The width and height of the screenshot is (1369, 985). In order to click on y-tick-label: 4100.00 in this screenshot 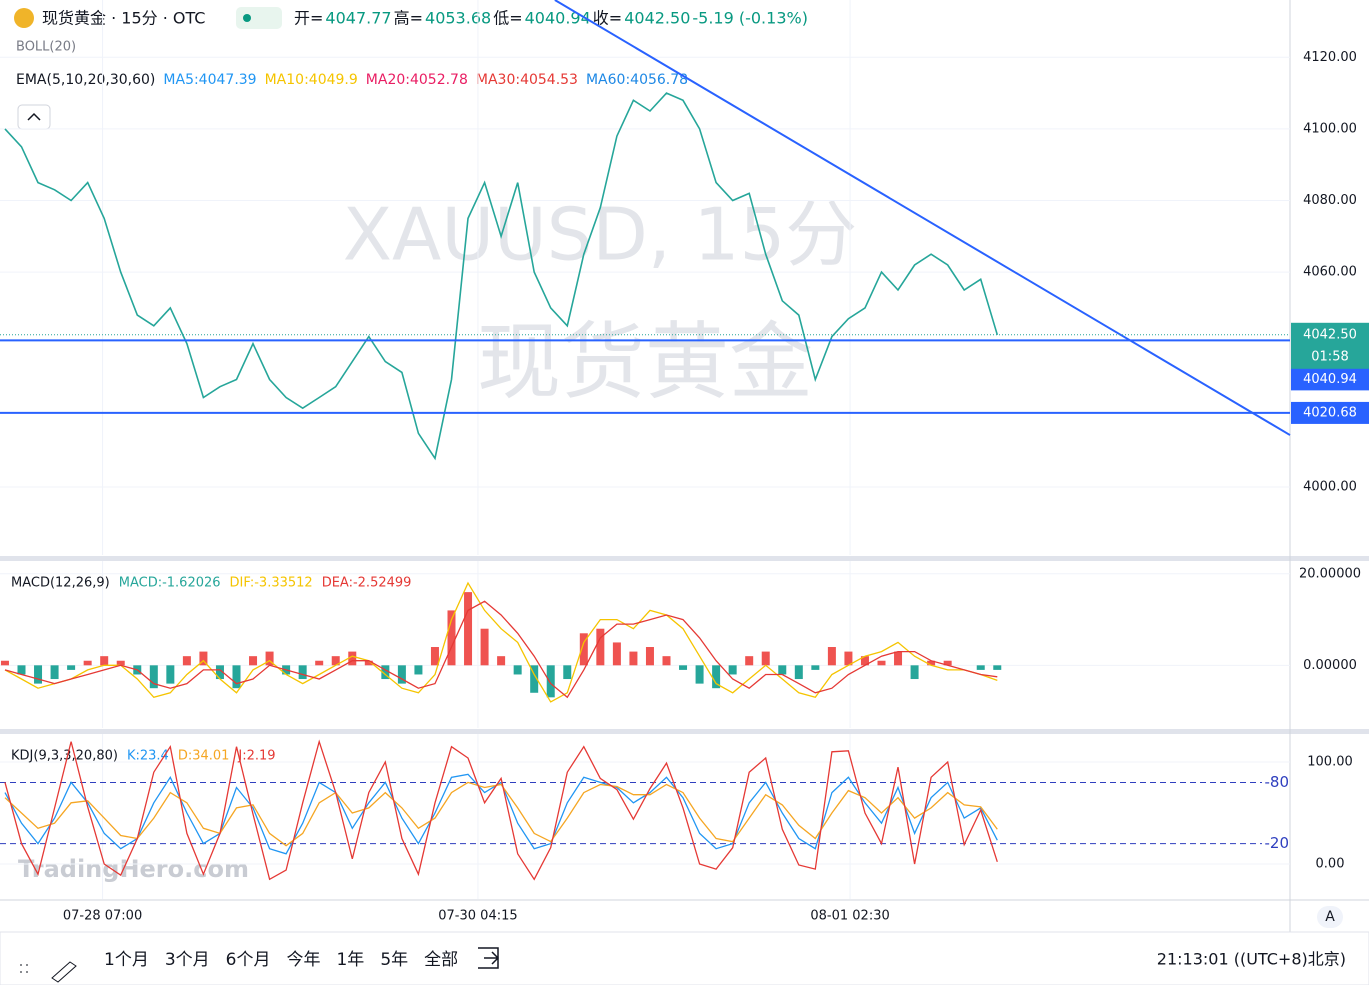, I will do `click(1330, 128)`.